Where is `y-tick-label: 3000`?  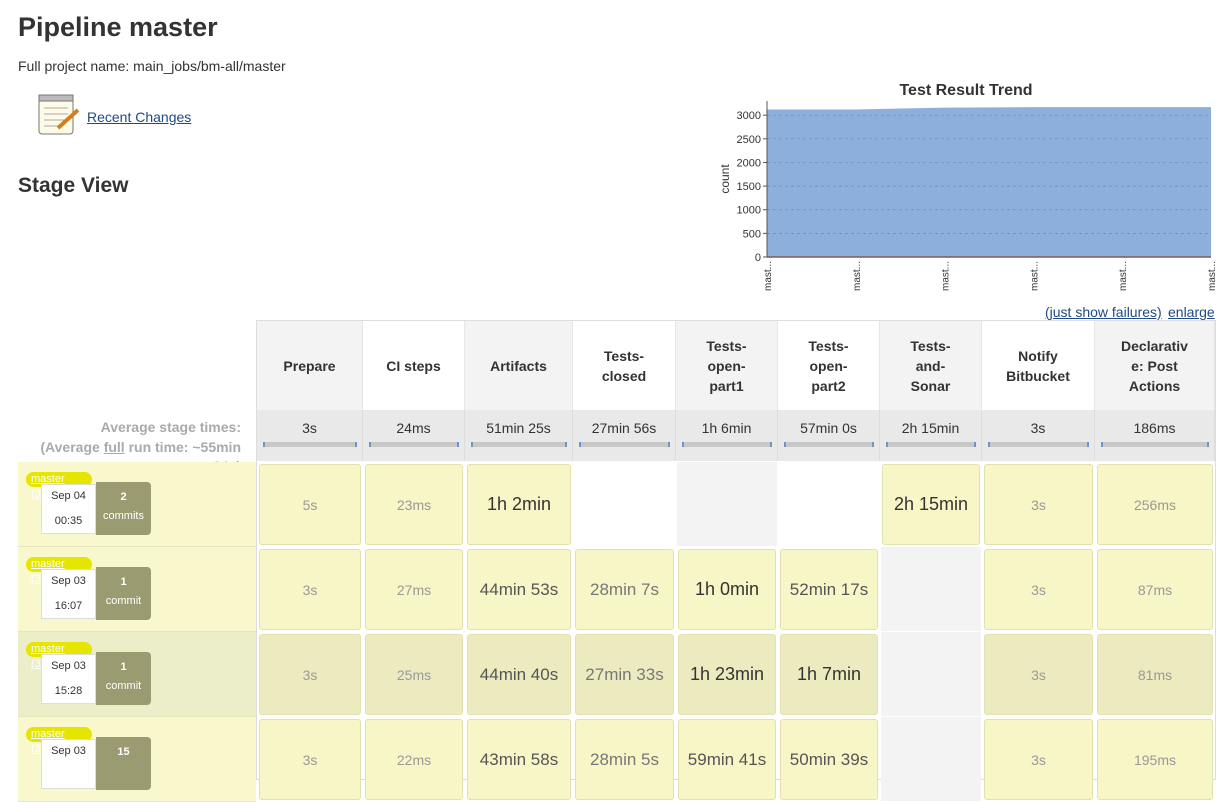
y-tick-label: 3000 is located at coordinates (749, 116).